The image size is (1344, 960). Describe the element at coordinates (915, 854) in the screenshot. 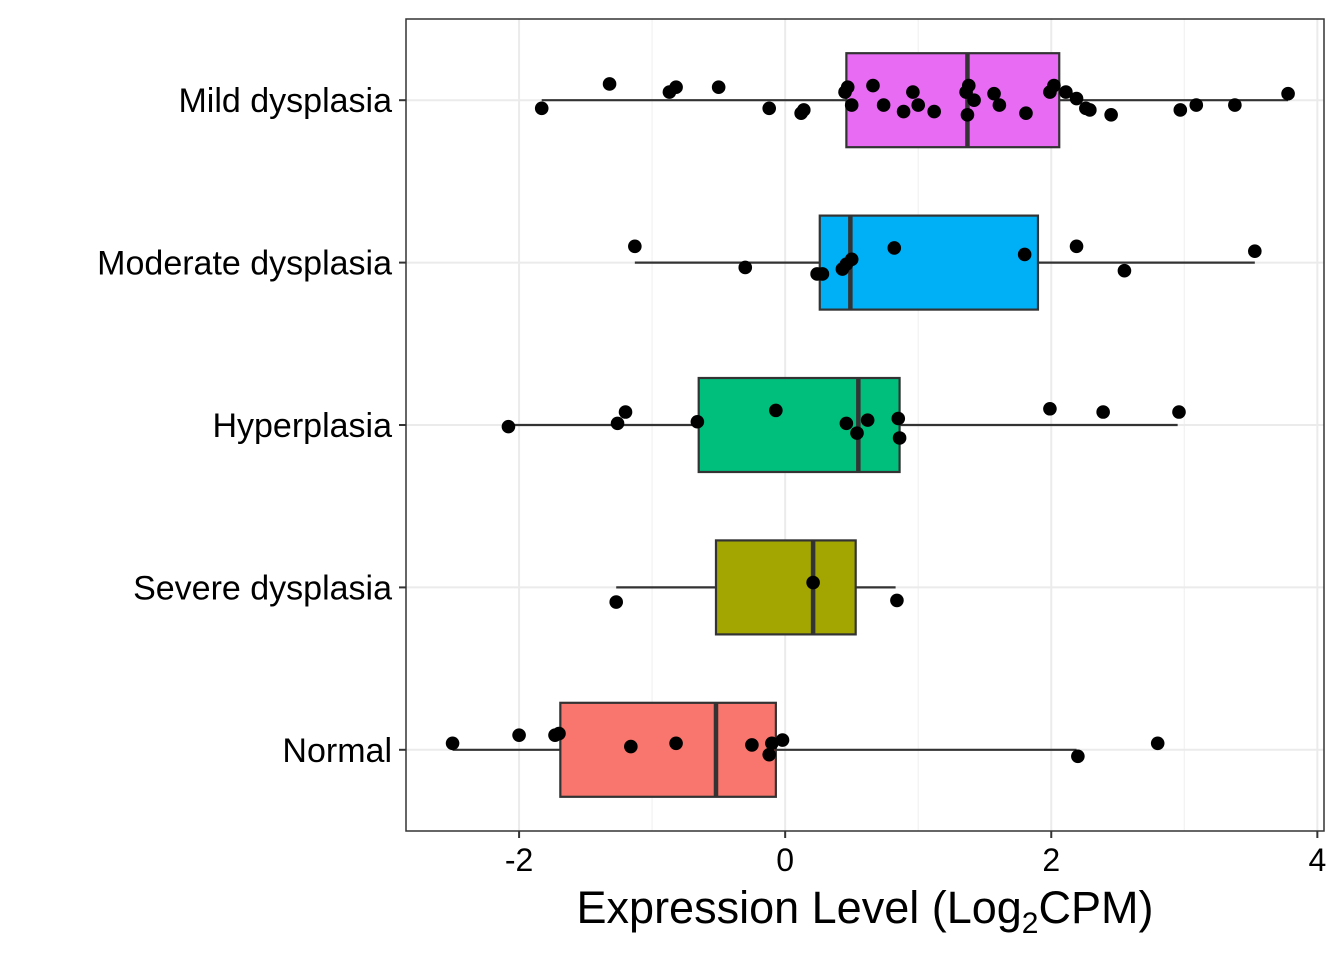

I see `x-axis: -2 0 2 4` at that location.